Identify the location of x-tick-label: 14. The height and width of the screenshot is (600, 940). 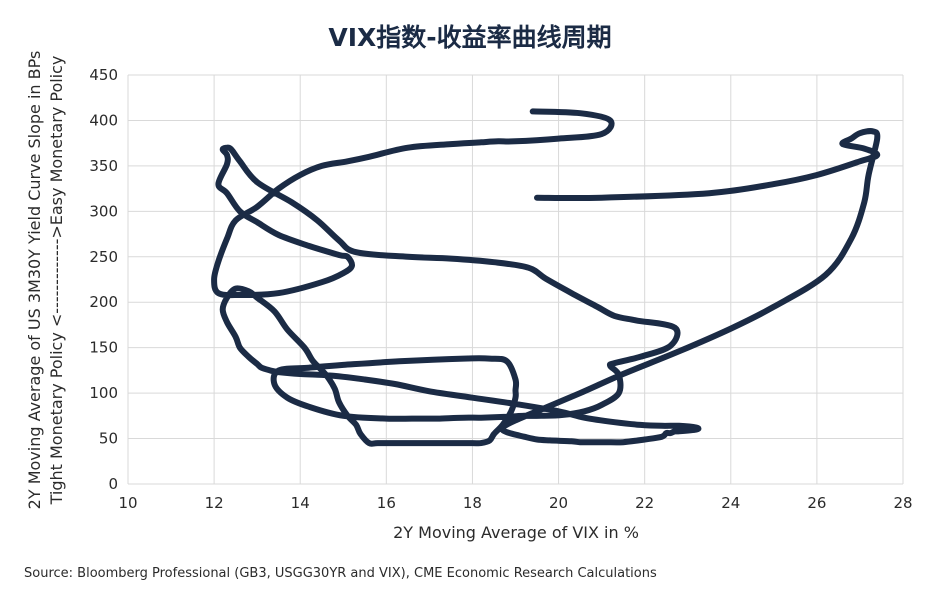
(300, 503).